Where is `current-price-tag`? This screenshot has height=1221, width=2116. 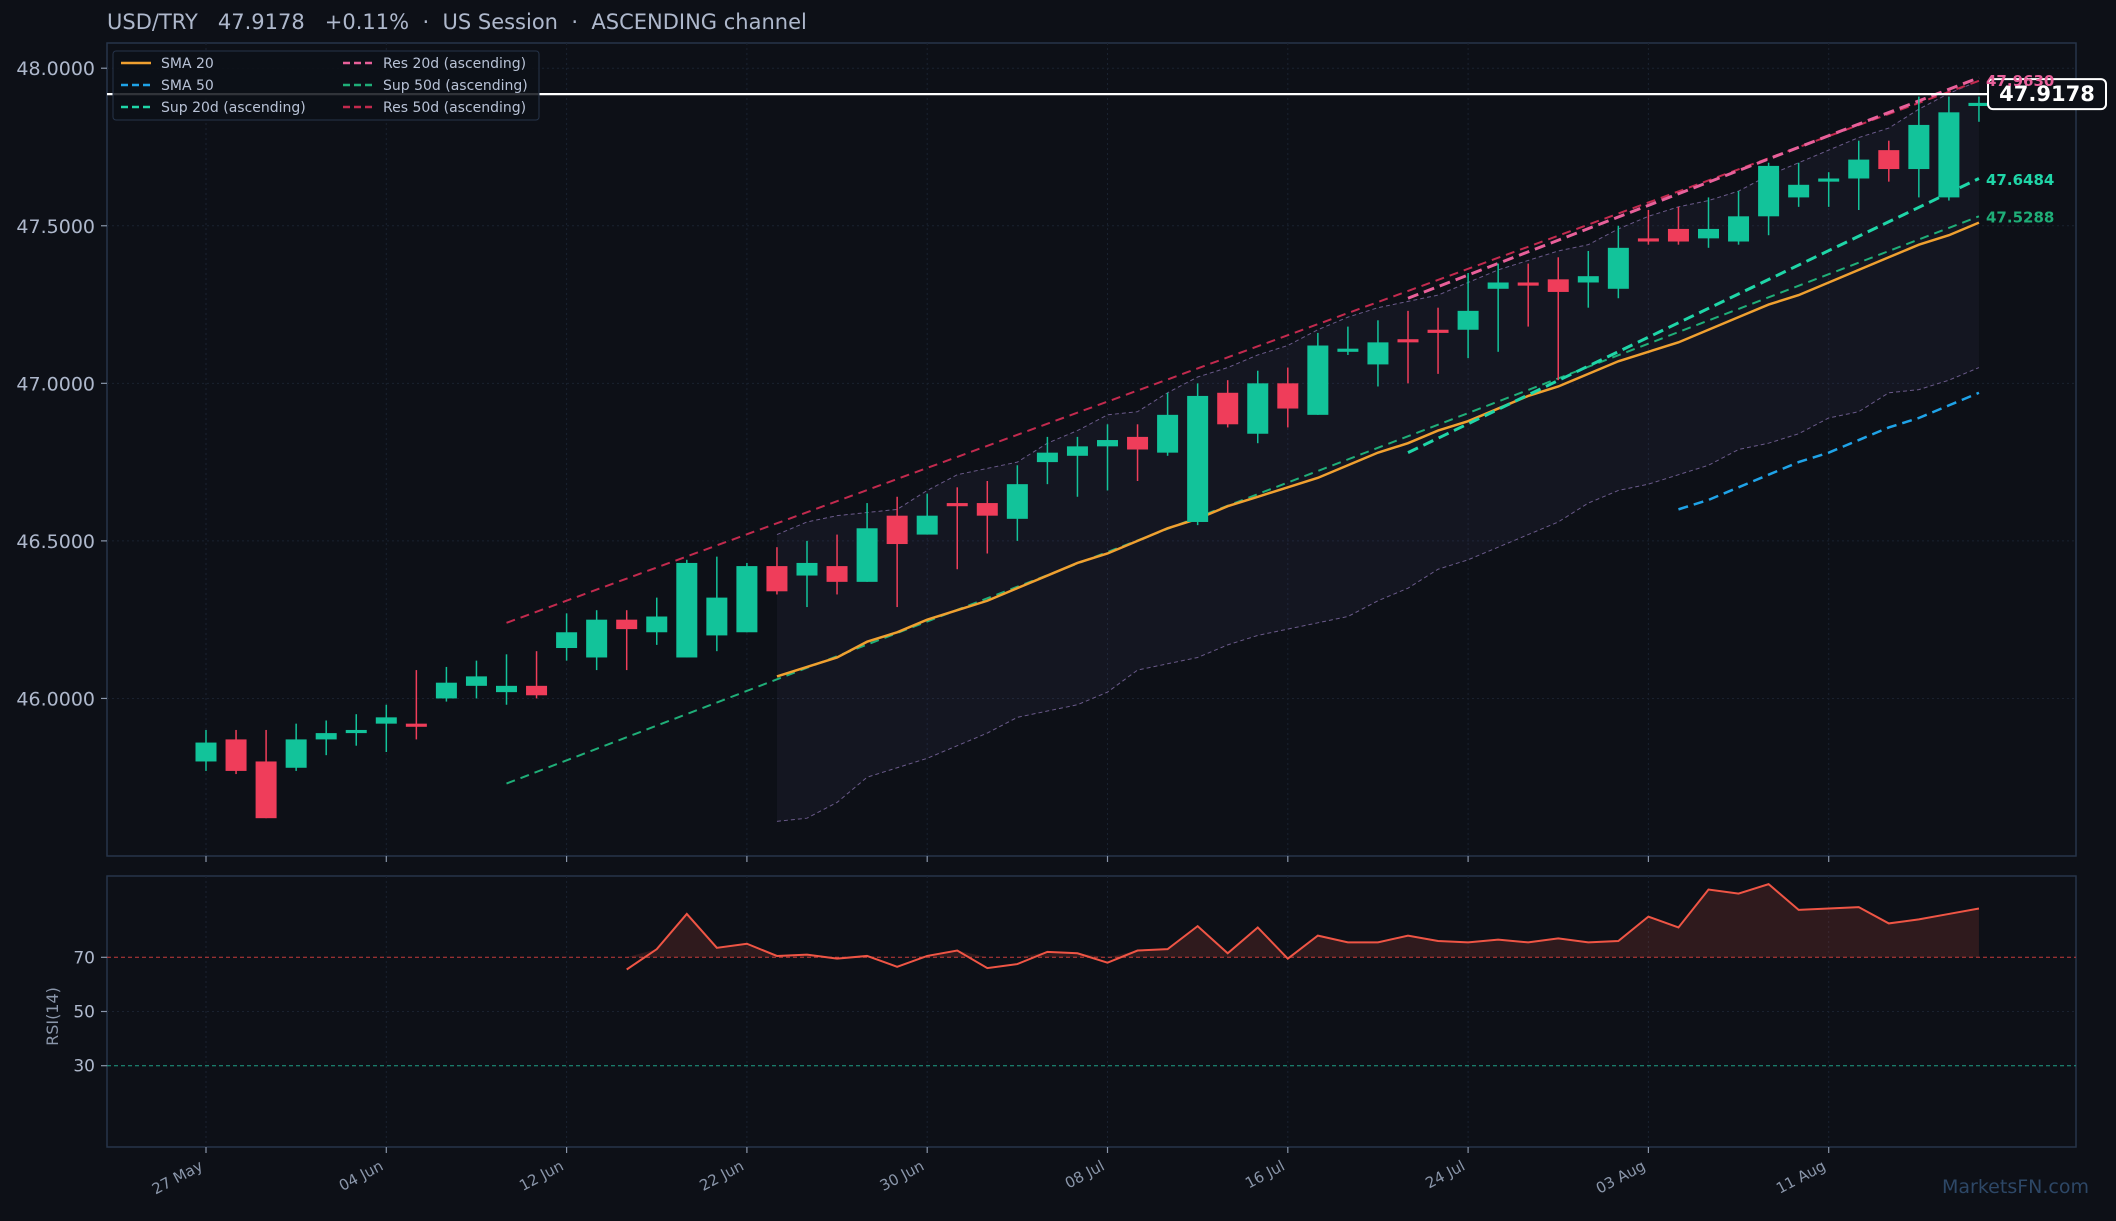
current-price-tag is located at coordinates (2047, 94).